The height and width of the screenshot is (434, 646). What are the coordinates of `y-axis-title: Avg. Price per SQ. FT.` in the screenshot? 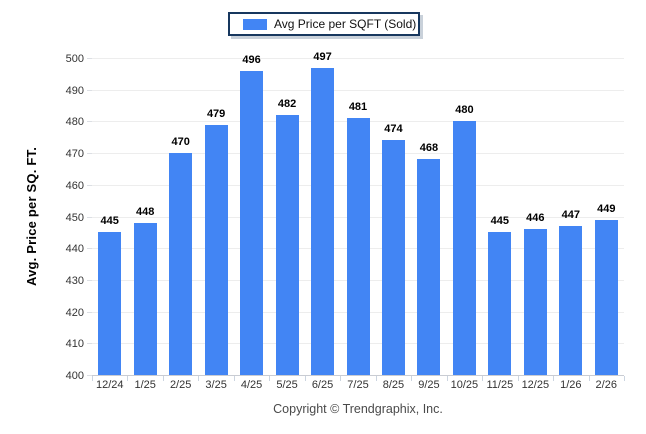 It's located at (31, 217).